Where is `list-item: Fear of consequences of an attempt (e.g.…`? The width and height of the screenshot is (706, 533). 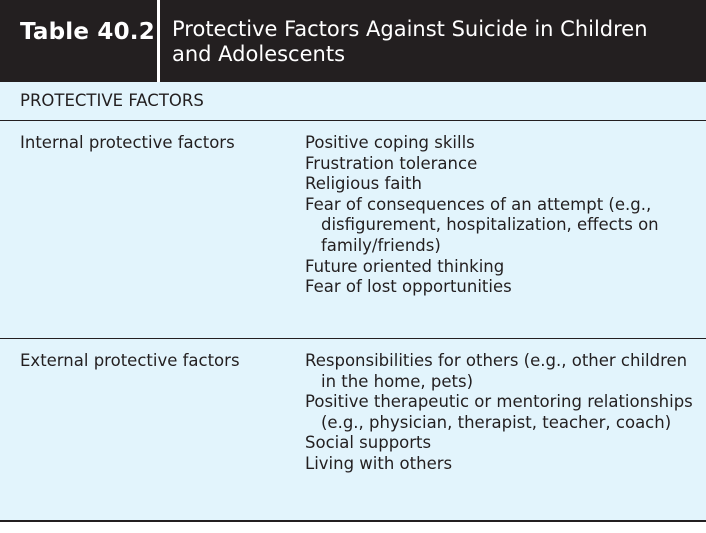 list-item: Fear of consequences of an attempt (e.g.… is located at coordinates (482, 224).